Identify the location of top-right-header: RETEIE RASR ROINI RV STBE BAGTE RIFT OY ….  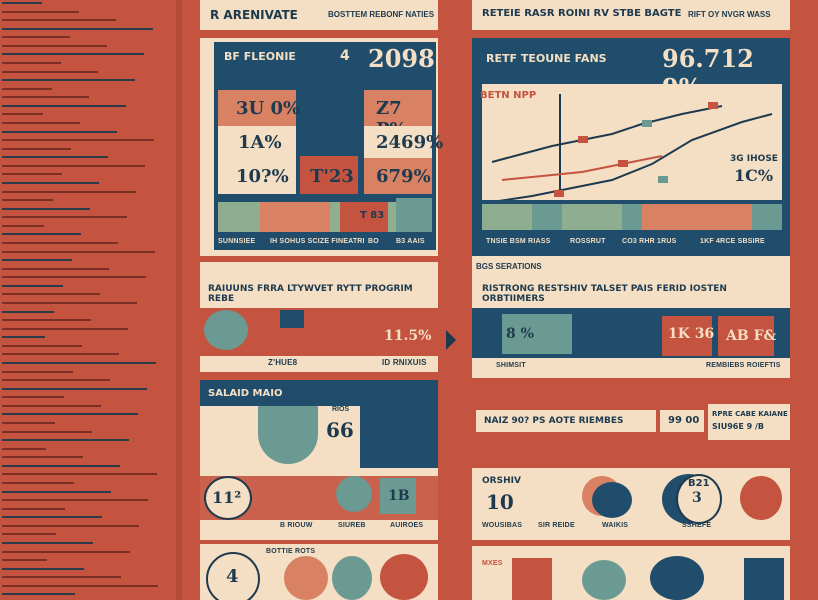
(631, 15).